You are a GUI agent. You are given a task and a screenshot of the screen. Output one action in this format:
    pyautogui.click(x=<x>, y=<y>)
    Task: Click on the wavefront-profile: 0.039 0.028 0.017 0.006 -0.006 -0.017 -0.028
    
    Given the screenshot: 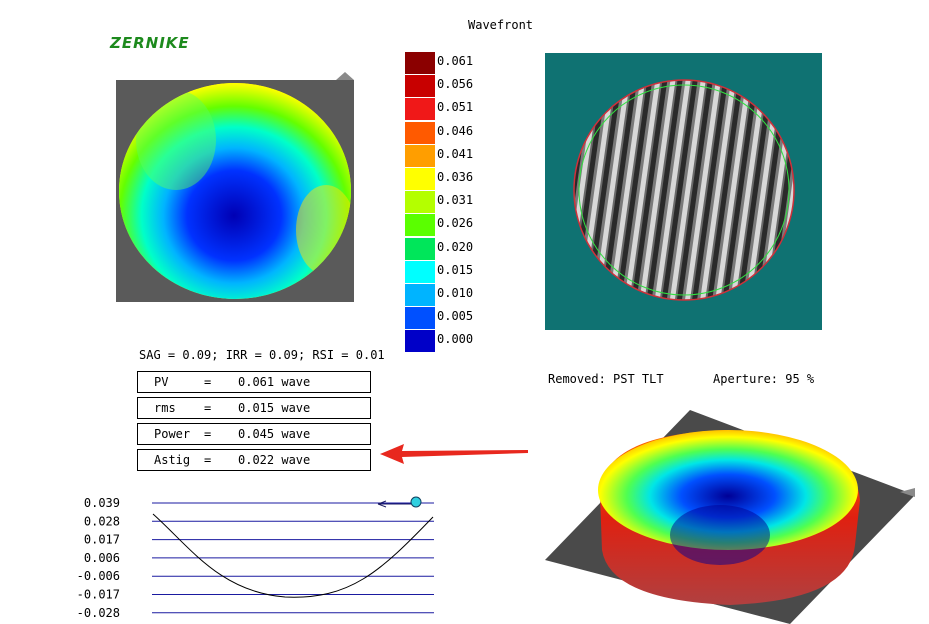 What is the action you would take?
    pyautogui.click(x=250, y=558)
    